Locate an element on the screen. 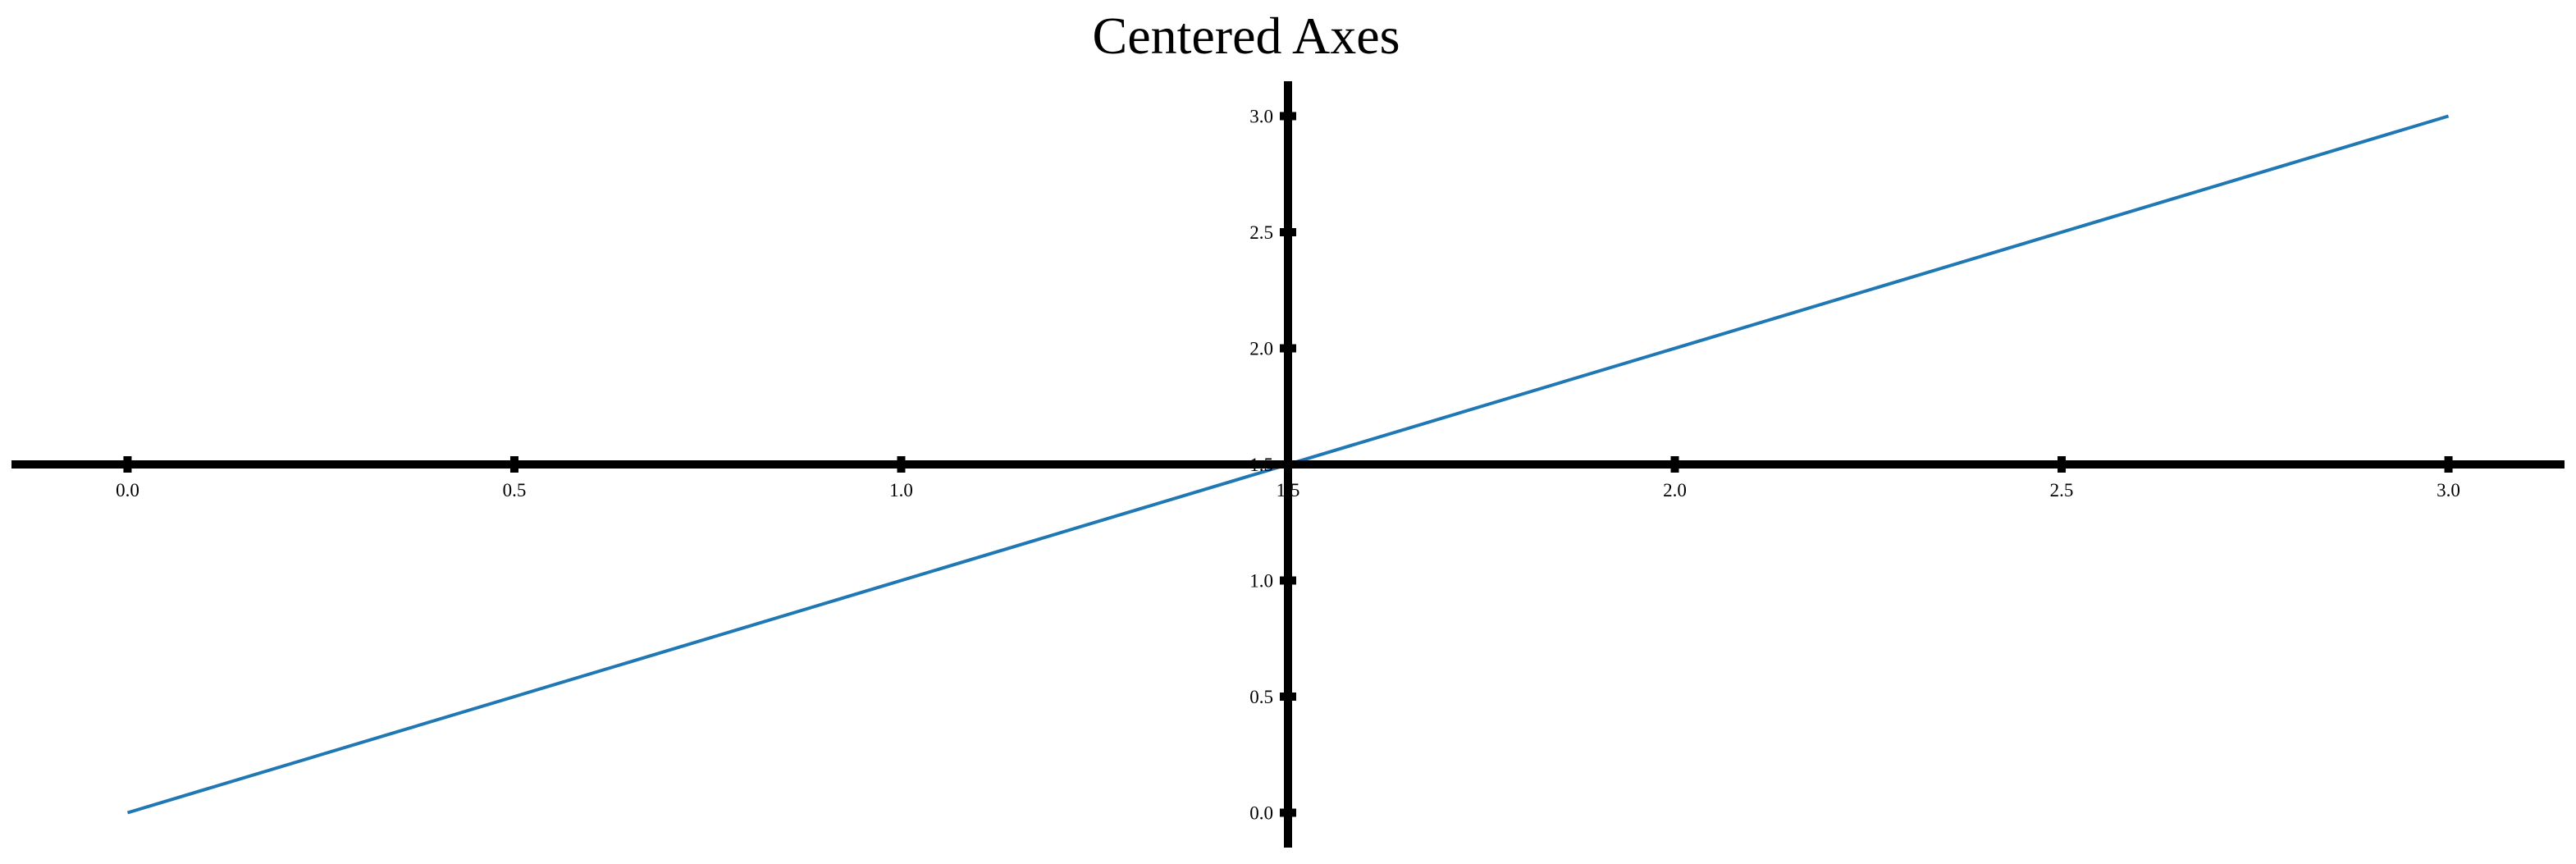 Image resolution: width=2576 pixels, height=864 pixels. x-tick-label-5: 2.5 is located at coordinates (2062, 490).